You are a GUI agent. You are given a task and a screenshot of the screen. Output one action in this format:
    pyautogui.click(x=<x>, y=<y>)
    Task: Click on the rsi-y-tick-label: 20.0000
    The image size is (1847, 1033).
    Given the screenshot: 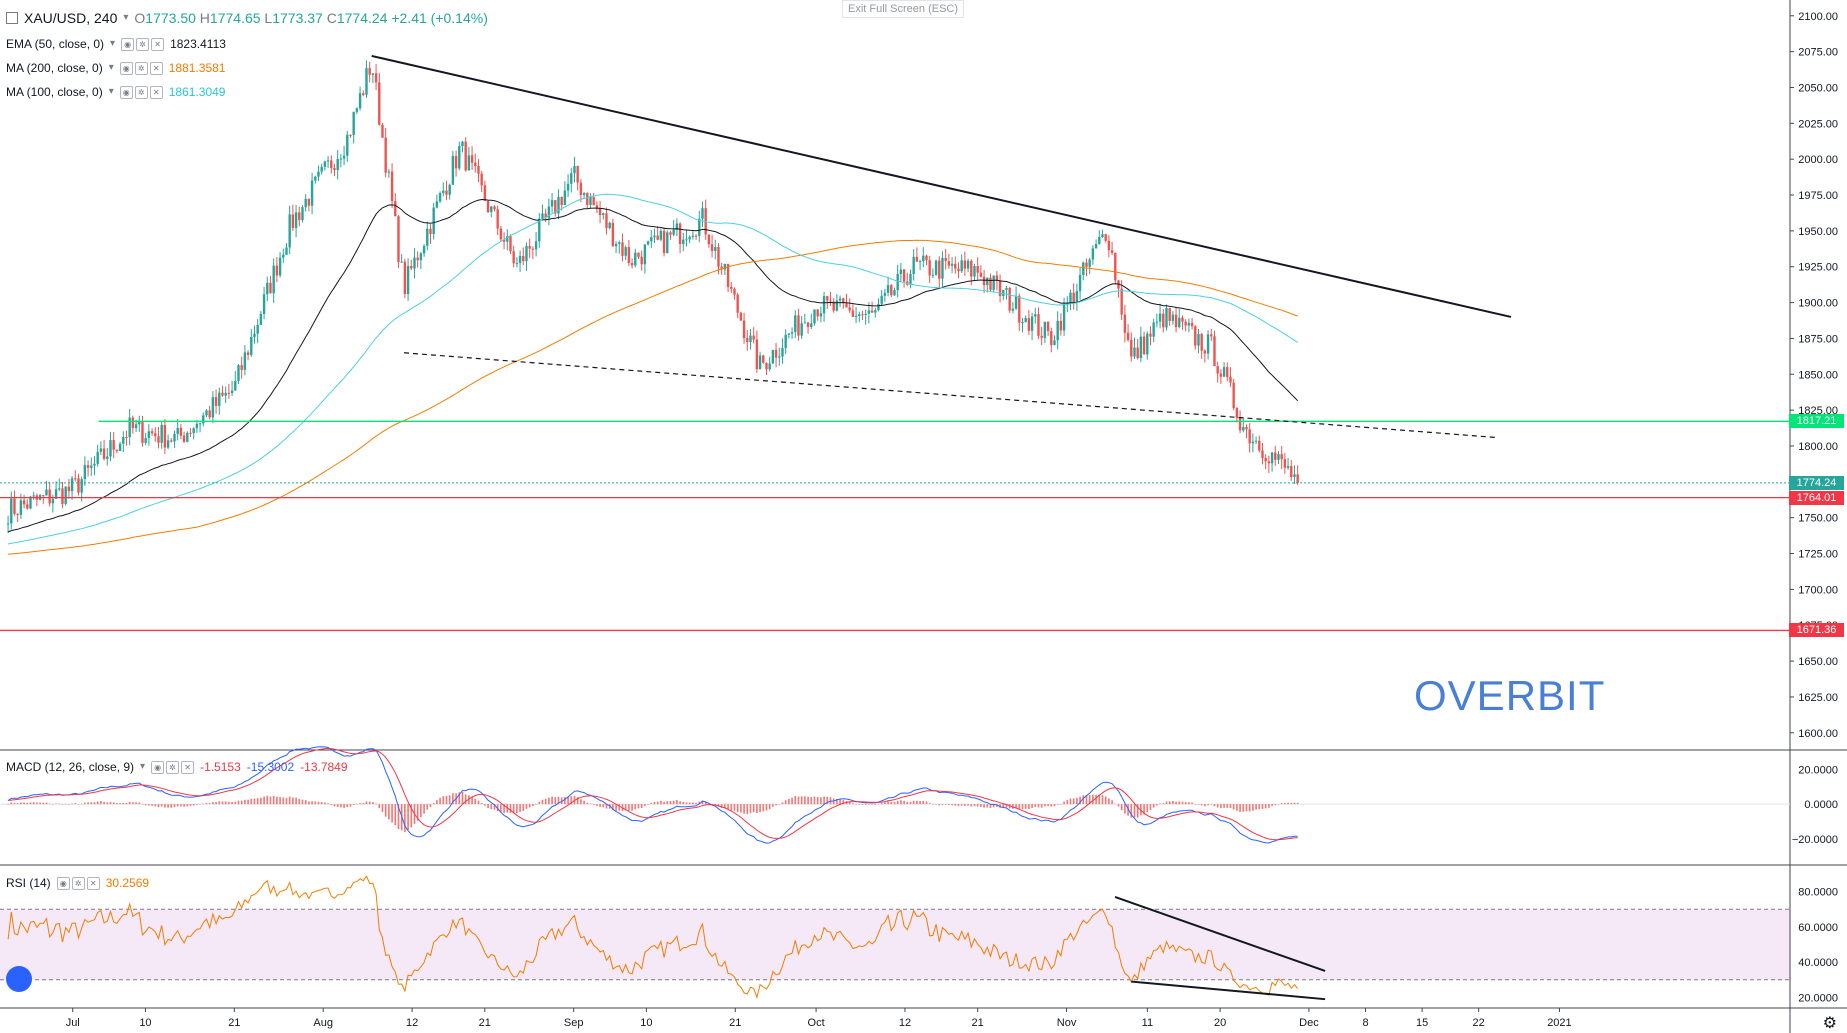 What is the action you would take?
    pyautogui.click(x=1818, y=998)
    